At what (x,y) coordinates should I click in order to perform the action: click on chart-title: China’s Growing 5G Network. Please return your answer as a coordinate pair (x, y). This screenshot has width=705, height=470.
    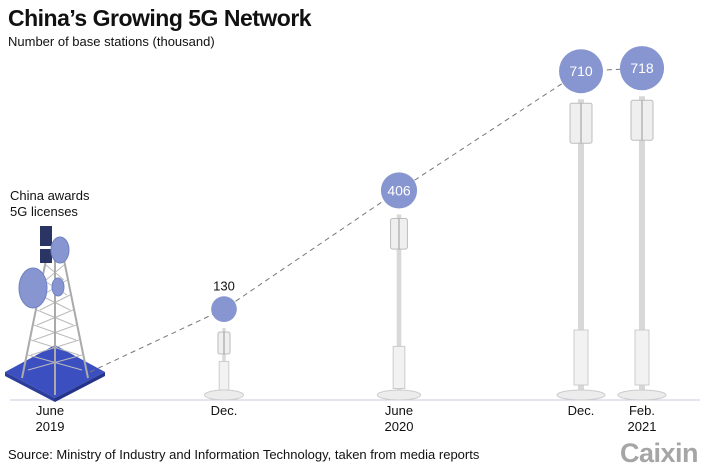
    Looking at the image, I should click on (160, 18).